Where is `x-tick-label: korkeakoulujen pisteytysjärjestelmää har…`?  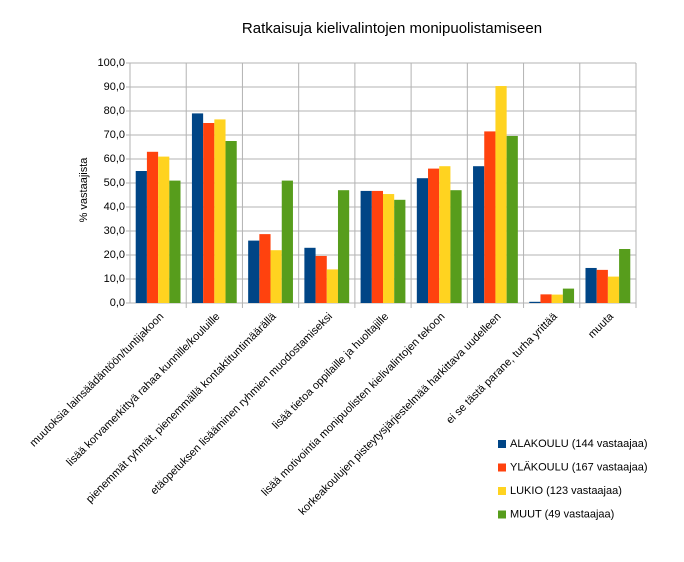 x-tick-label: korkeakoulujen pisteytysjärjestelmää har… is located at coordinates (400, 414).